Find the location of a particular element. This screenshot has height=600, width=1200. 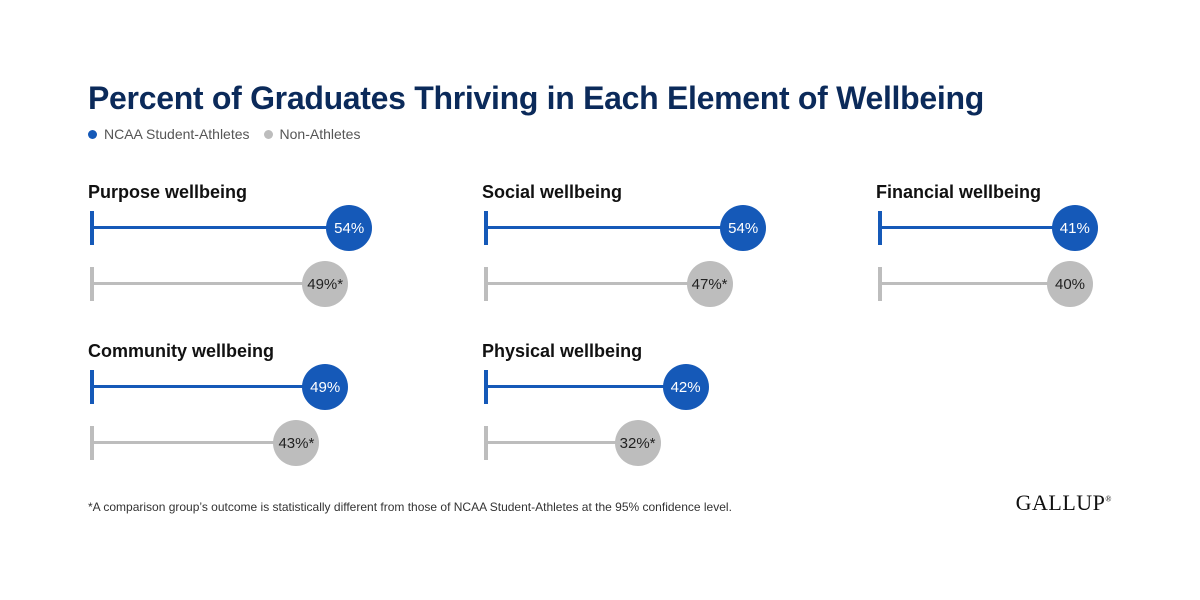

value-bubble: 49% is located at coordinates (325, 387).